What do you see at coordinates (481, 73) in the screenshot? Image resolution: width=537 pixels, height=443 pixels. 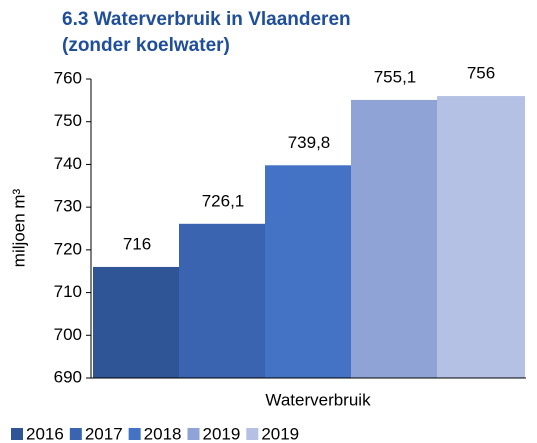 I see `data-label: 756` at bounding box center [481, 73].